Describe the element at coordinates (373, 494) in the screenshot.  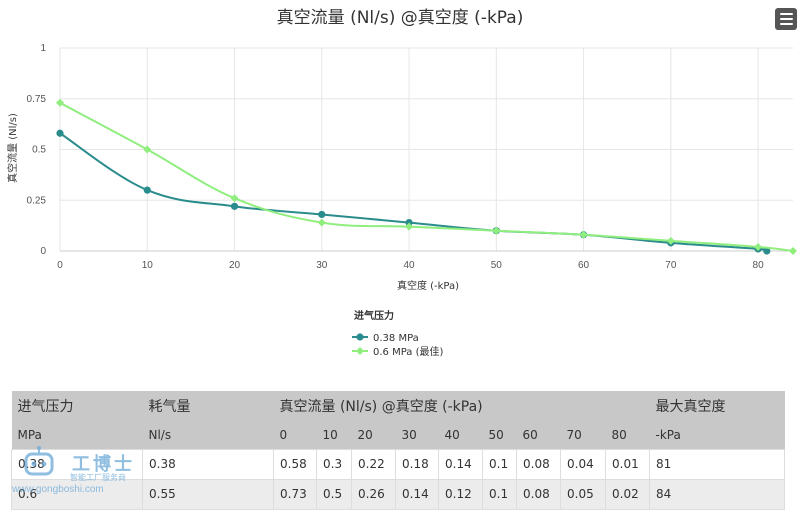
I see `table-cell: 0.26` at that location.